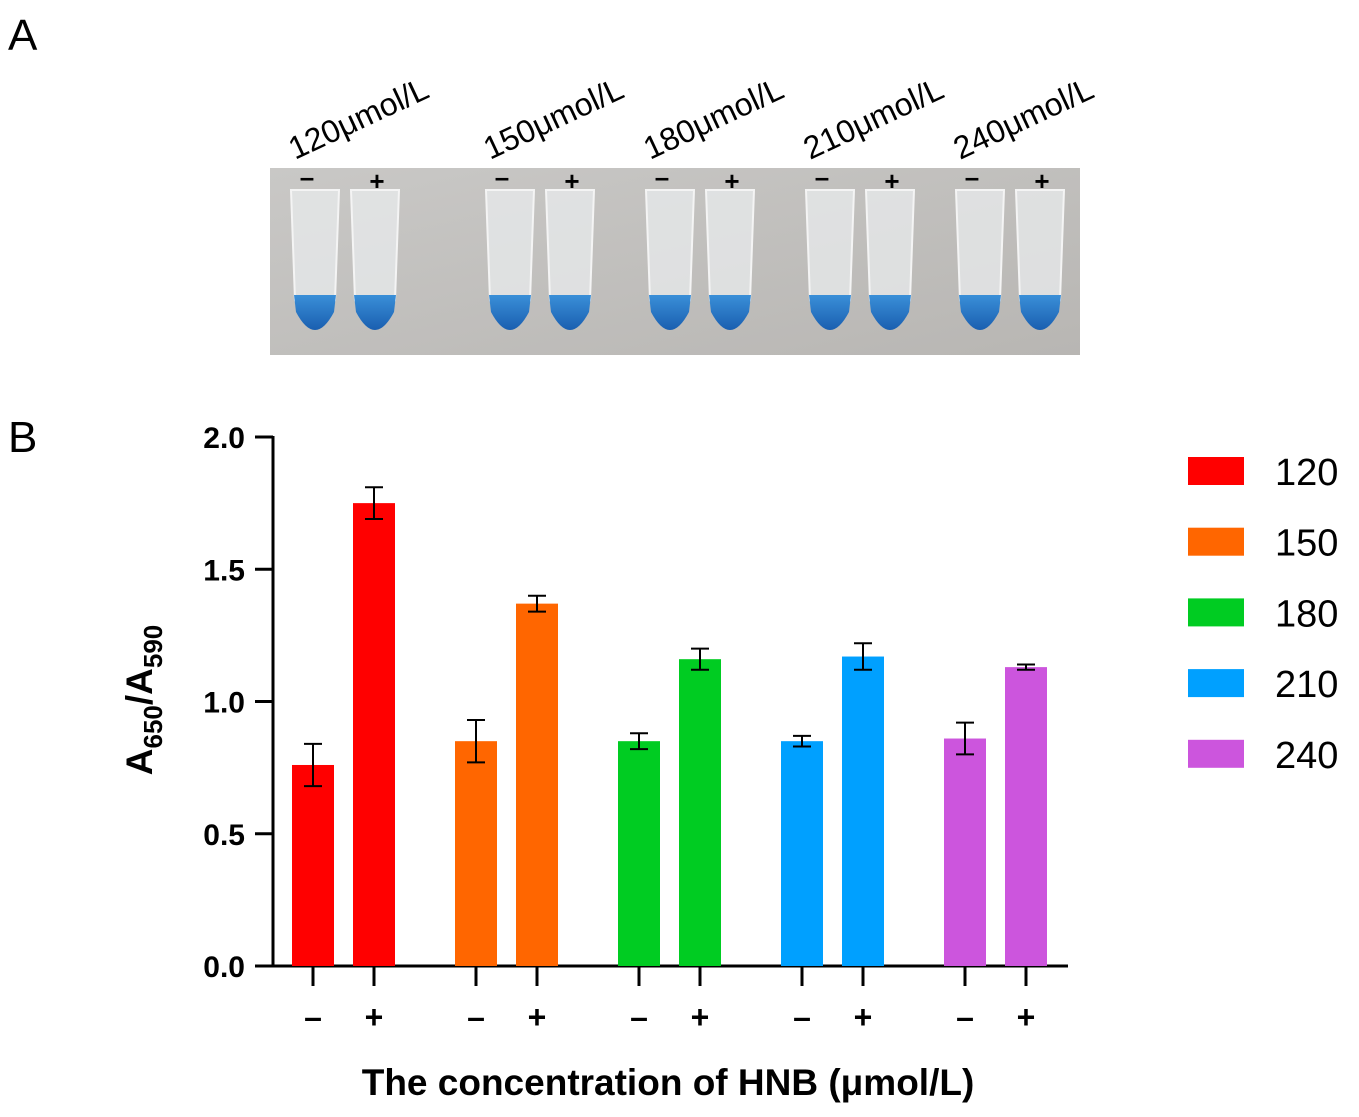 Image resolution: width=1359 pixels, height=1117 pixels. I want to click on concentration-label: 150μmol/L, so click(553, 118).